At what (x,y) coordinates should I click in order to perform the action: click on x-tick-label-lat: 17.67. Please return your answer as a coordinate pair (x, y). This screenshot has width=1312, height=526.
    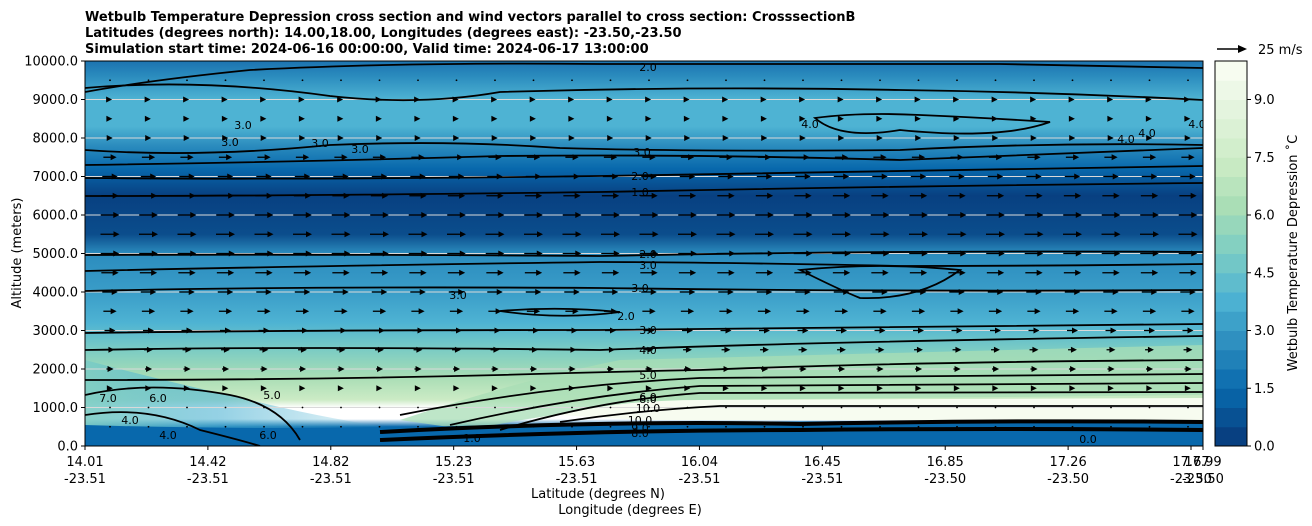
    Looking at the image, I should click on (1190, 462).